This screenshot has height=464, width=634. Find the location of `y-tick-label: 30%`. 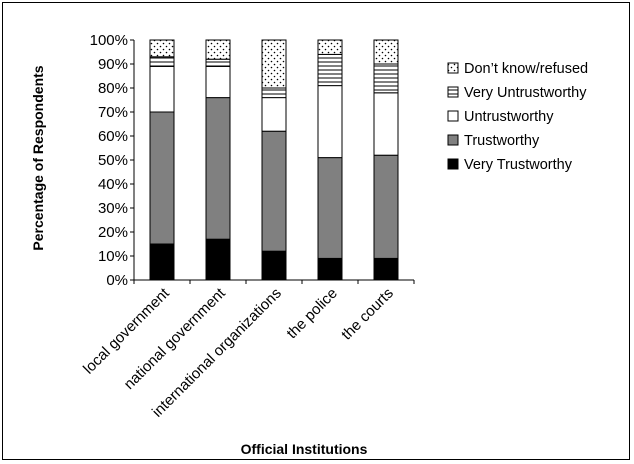

y-tick-label: 30% is located at coordinates (113, 208).